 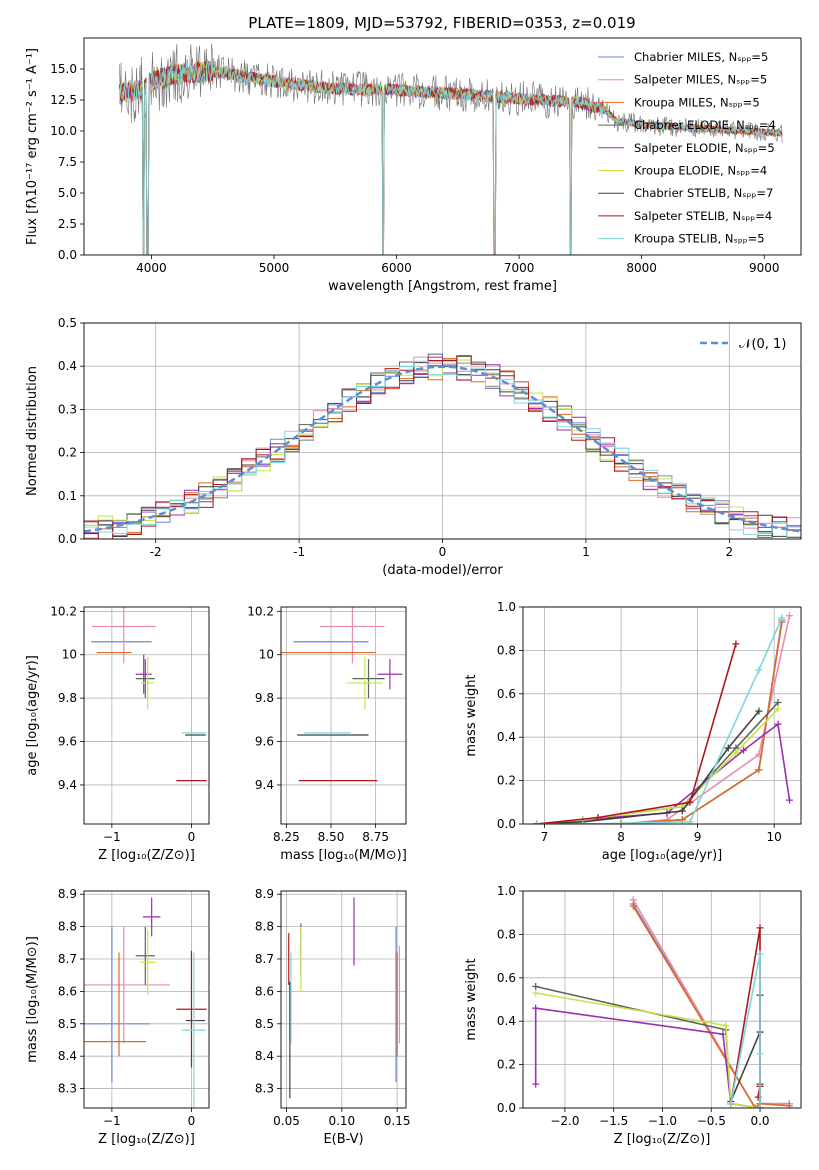 I want to click on x-axis-label: (data-model)/error, so click(x=442, y=570).